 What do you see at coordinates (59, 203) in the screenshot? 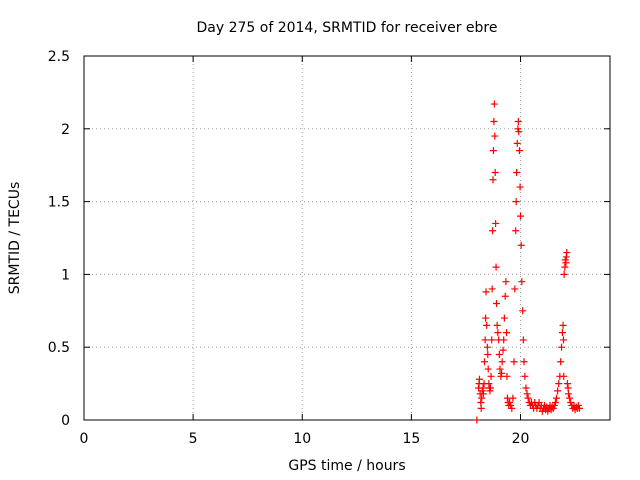
I see `y-tick-label: 1.5` at bounding box center [59, 203].